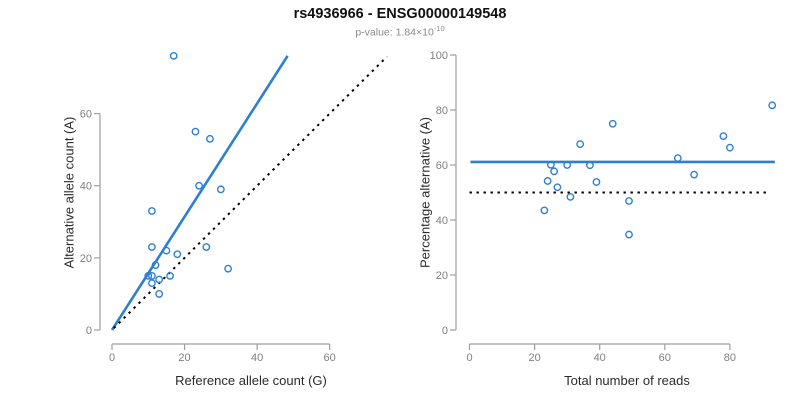 Image resolution: width=800 pixels, height=400 pixels. Describe the element at coordinates (730, 358) in the screenshot. I see `right-x-tick-label: 80` at that location.